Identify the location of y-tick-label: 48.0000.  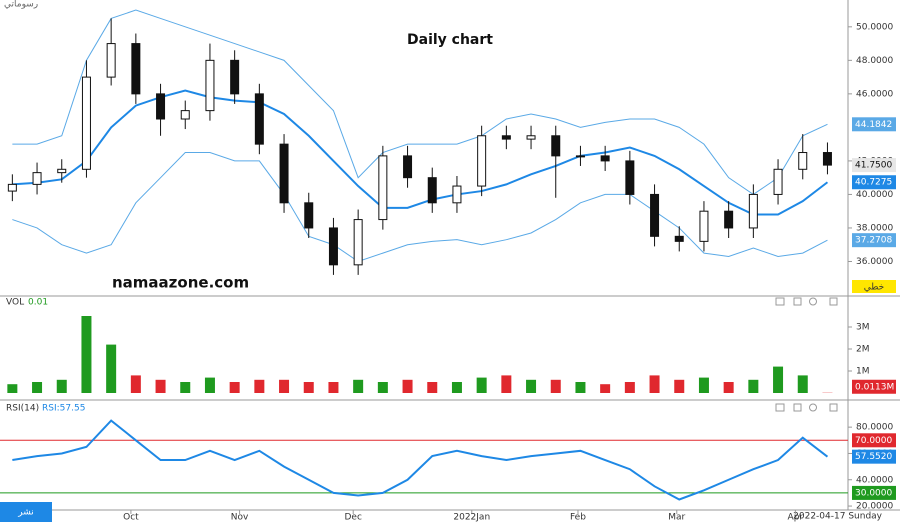
(874, 61).